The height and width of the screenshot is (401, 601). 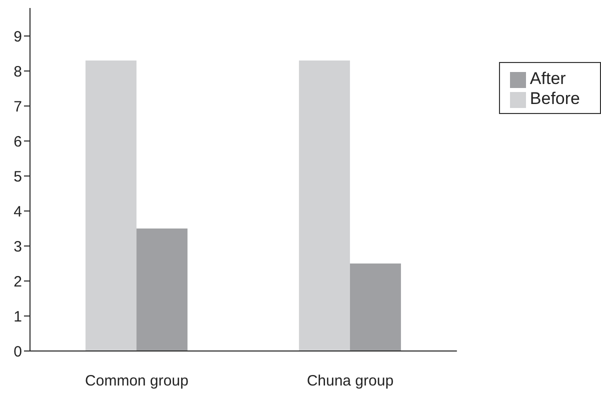 What do you see at coordinates (18, 317) in the screenshot?
I see `y-tick-label: 1` at bounding box center [18, 317].